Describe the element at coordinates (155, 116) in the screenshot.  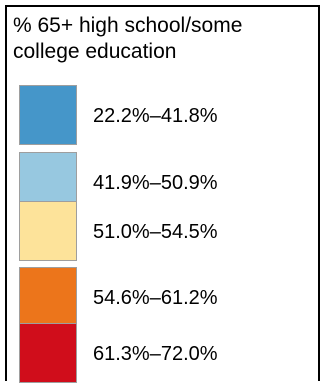
I see `legend-item-label: 22.2%–41.8%` at that location.